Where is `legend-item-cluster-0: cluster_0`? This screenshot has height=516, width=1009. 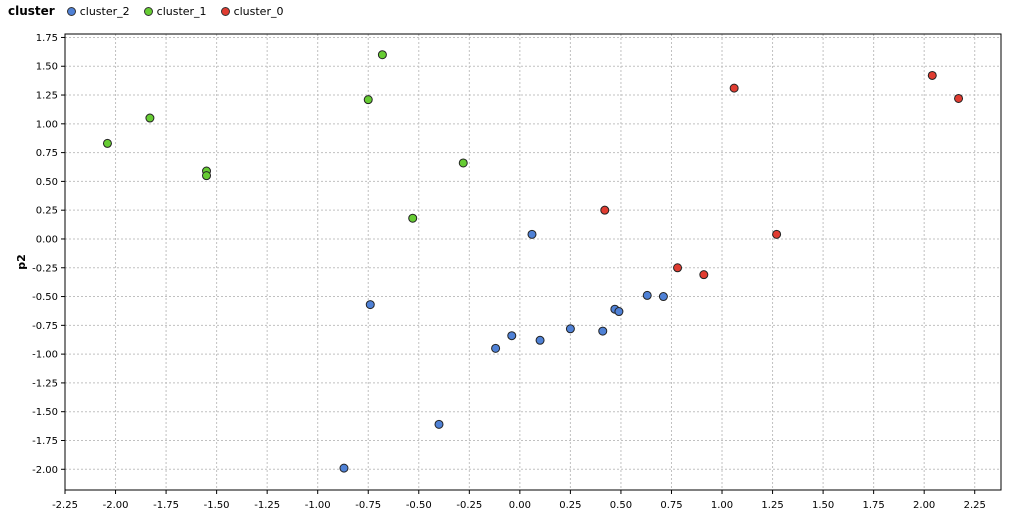 legend-item-cluster-0: cluster_0 is located at coordinates (252, 11).